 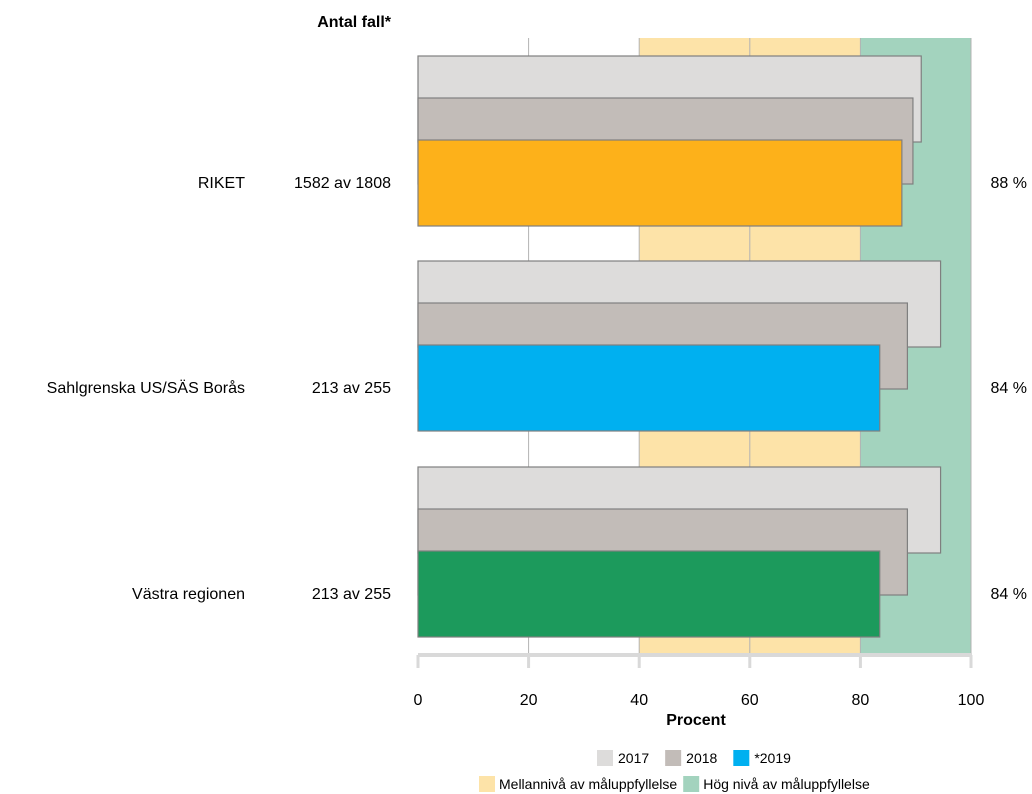 I want to click on count-label: 1582 av 1808, so click(x=342, y=183).